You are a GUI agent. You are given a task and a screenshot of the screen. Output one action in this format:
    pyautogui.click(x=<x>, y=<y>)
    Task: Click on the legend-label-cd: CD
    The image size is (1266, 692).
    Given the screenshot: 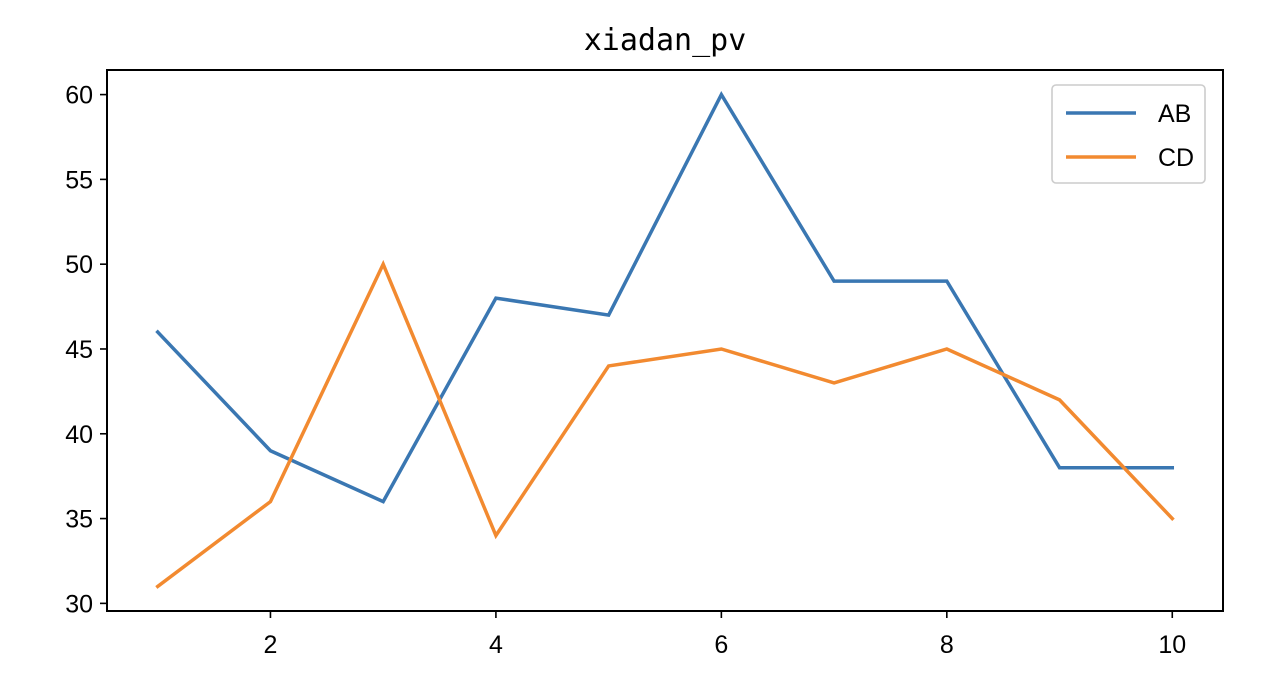 What is the action you would take?
    pyautogui.click(x=1176, y=158)
    